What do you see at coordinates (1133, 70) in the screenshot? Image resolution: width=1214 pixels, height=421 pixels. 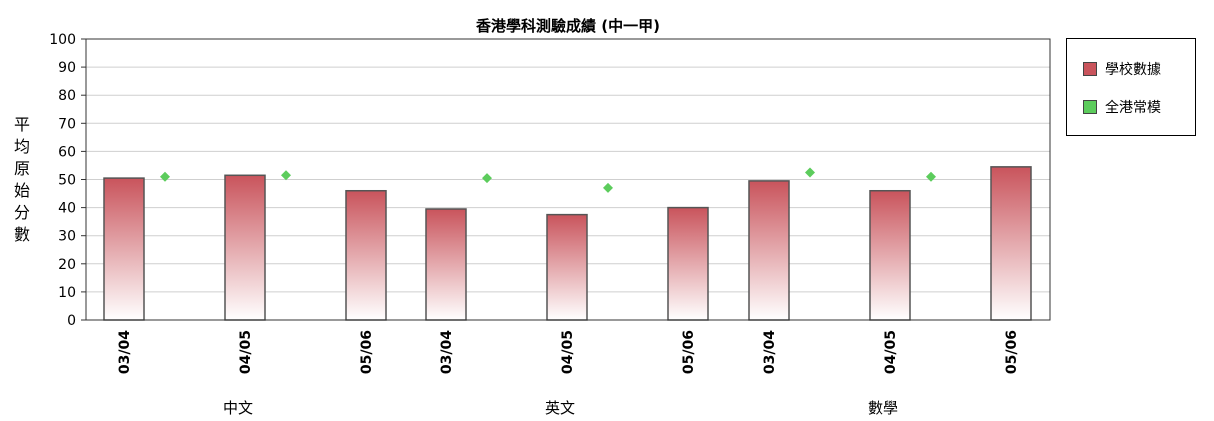 I see `legend-label-school: 學校數據` at bounding box center [1133, 70].